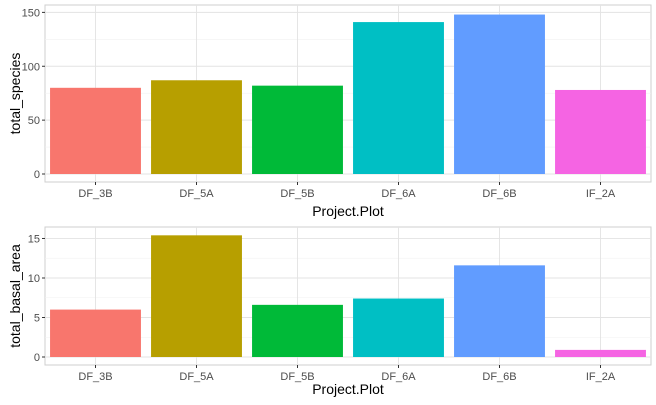 The image size is (656, 405). Describe the element at coordinates (31, 13) in the screenshot. I see `top-y-tick-label: 150` at that location.